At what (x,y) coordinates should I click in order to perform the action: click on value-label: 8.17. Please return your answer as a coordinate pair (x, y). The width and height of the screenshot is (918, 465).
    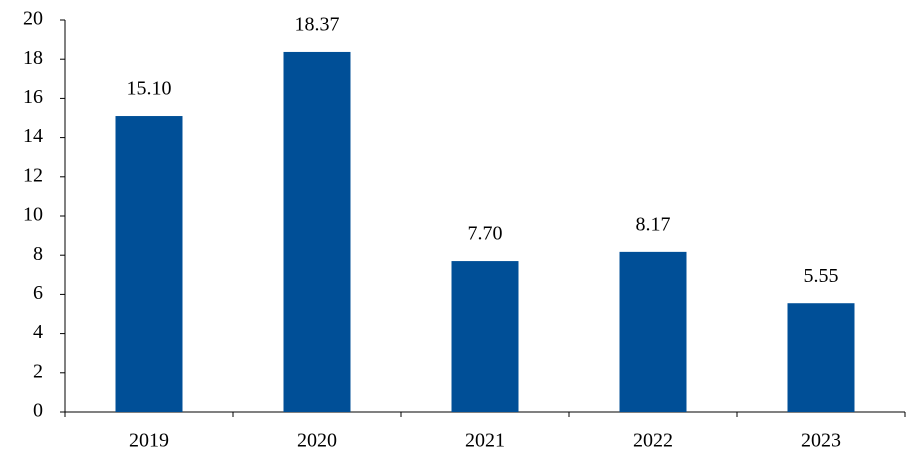
    Looking at the image, I should click on (653, 224).